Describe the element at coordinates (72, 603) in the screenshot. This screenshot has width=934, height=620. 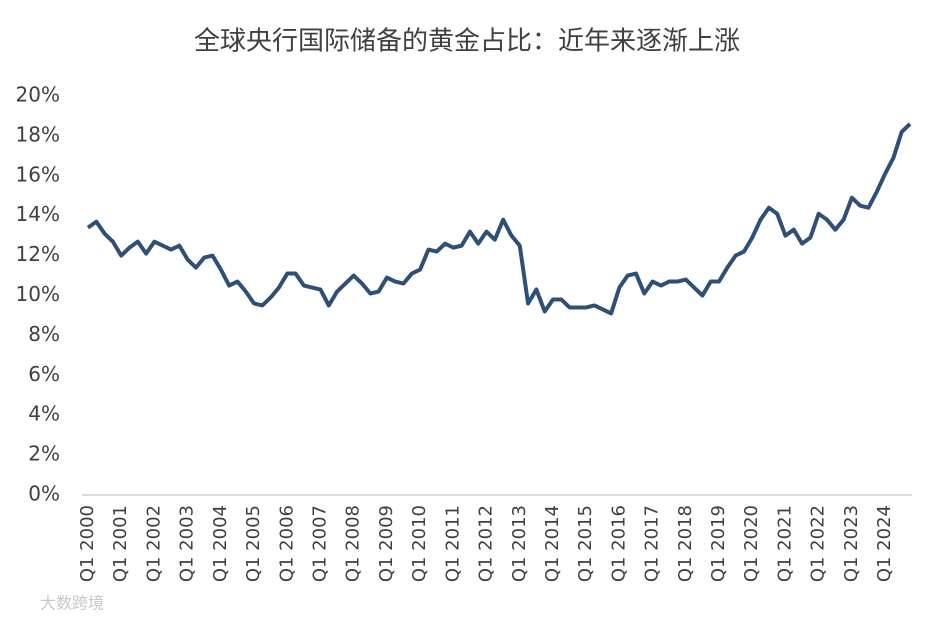
I see `watermark: 大数跨境` at that location.